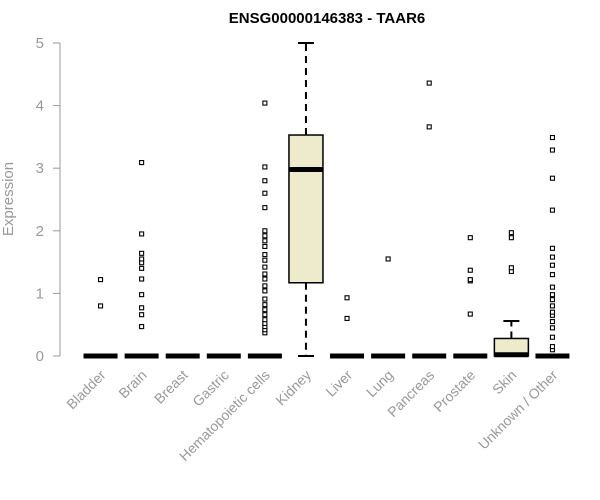 The image size is (600, 500). I want to click on box-body, so click(306, 209).